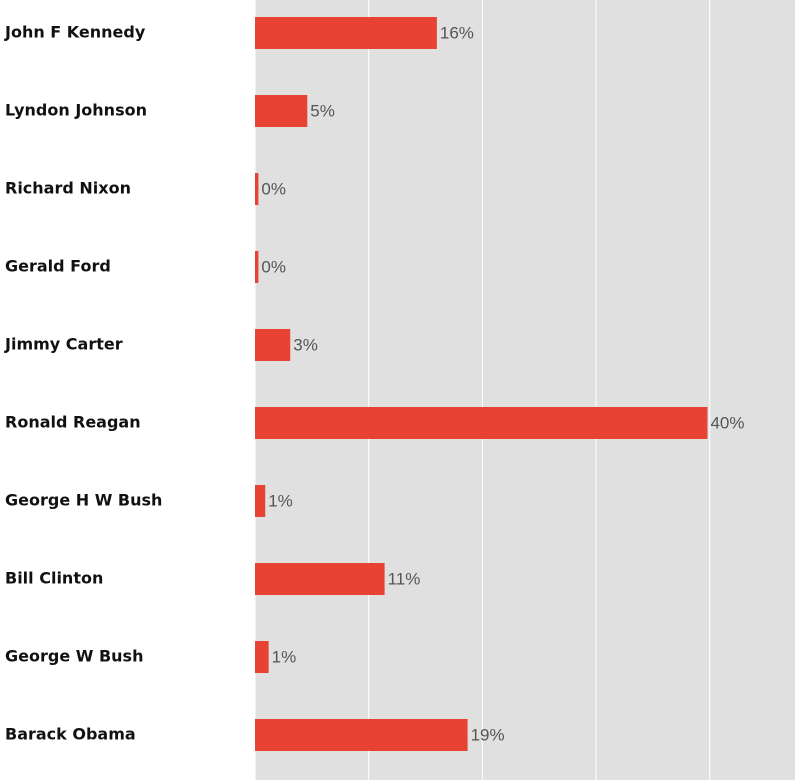 This screenshot has width=795, height=780. What do you see at coordinates (54, 578) in the screenshot?
I see `category-label: Bill Clinton` at bounding box center [54, 578].